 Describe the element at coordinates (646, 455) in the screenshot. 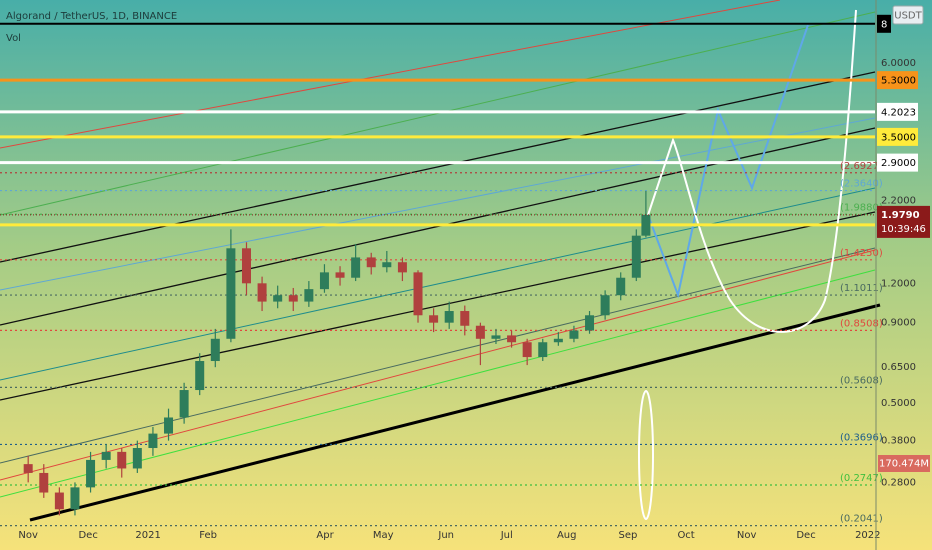

I see `highlight-ellipse` at that location.